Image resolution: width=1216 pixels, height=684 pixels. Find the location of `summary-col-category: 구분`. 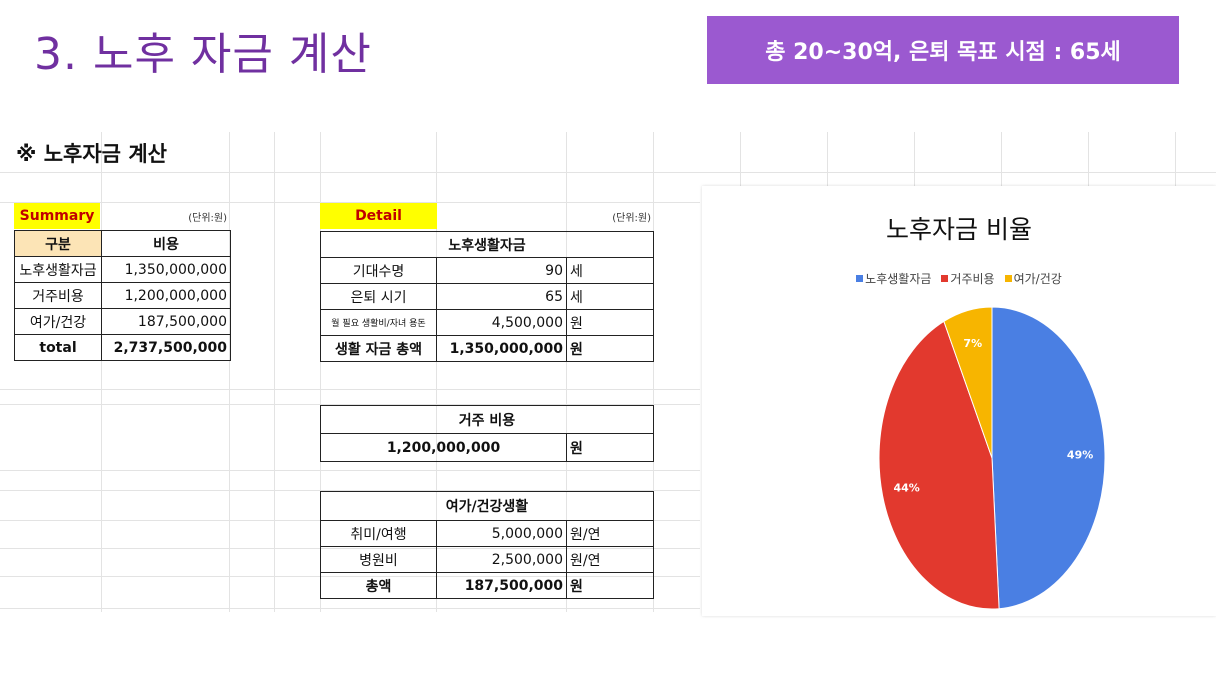

summary-col-category: 구분 is located at coordinates (58, 243).